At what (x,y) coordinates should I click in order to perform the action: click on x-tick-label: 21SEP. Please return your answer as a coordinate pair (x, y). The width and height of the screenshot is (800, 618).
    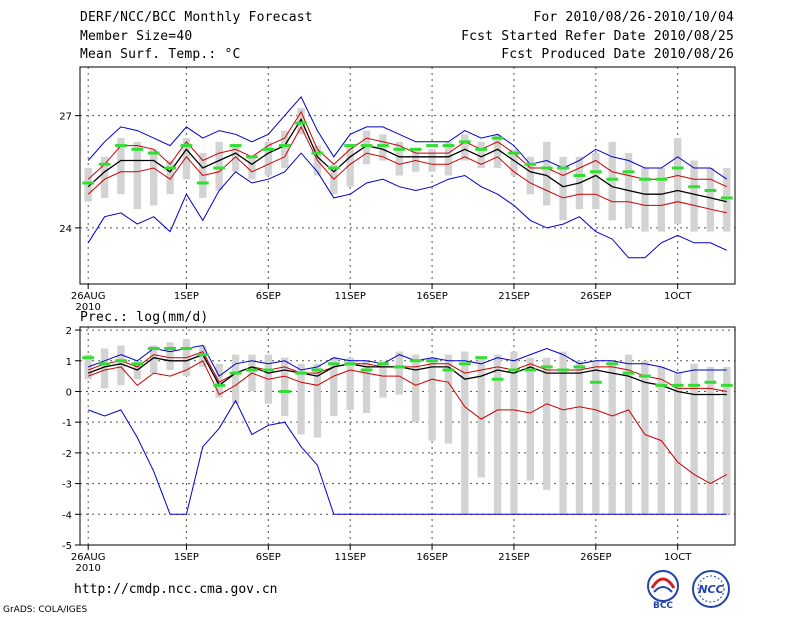
    Looking at the image, I should click on (513, 296).